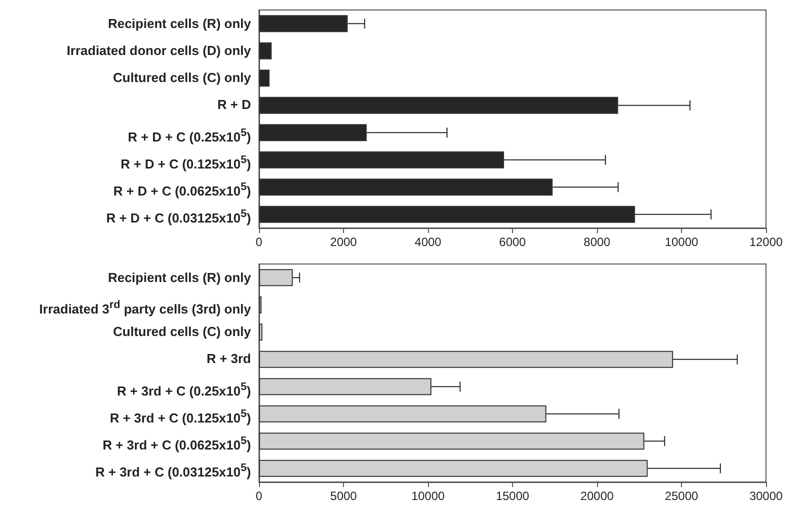 This screenshot has height=516, width=796. I want to click on y-tick-label: R + 3rd + C (0.03125x10$^{5}$), so click(173, 471).